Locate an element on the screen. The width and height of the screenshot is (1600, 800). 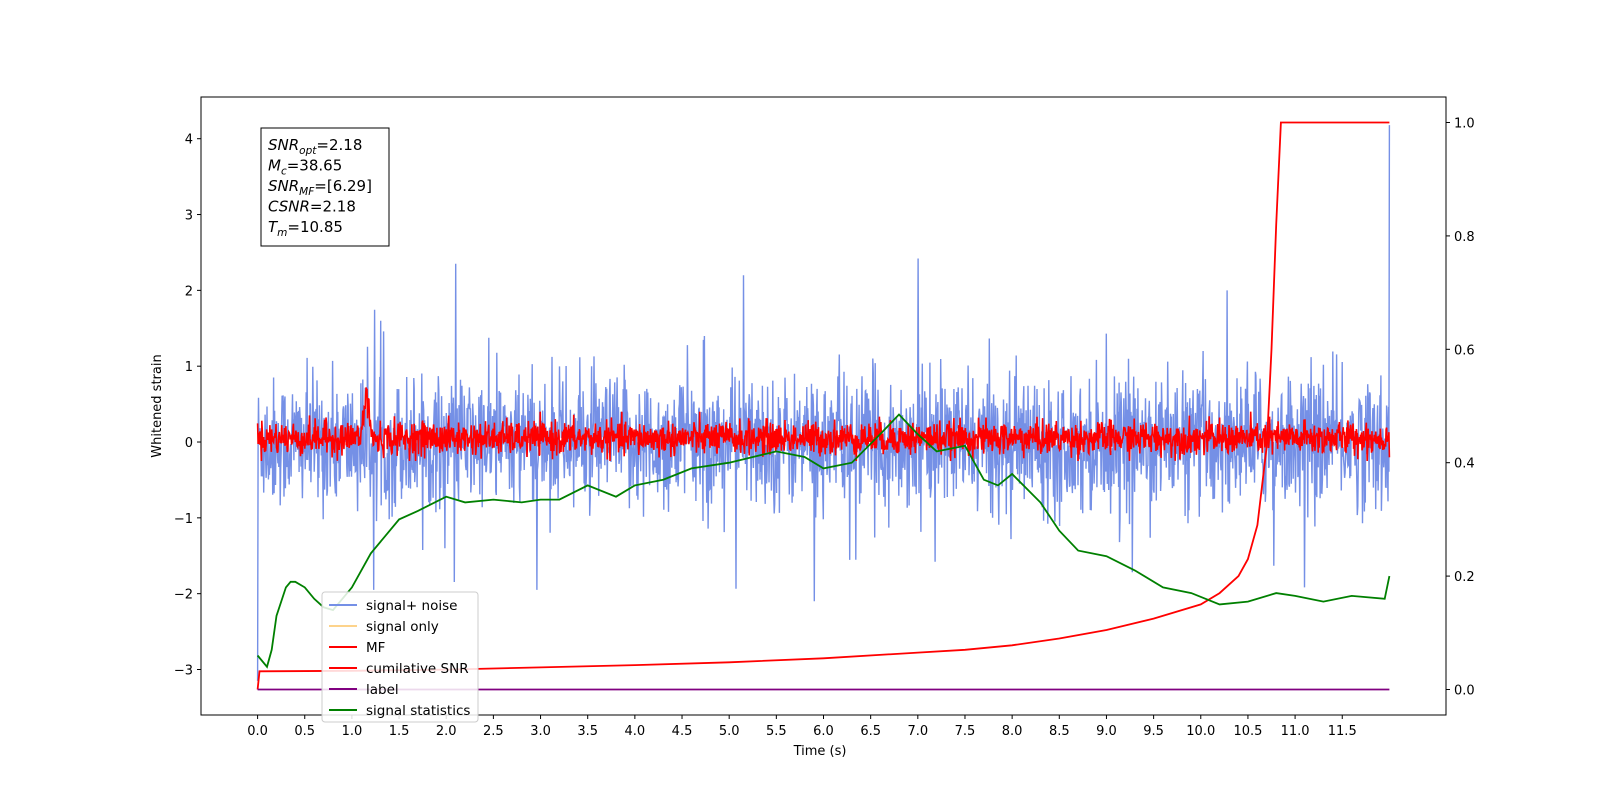
y2-tick-label: 0.2 is located at coordinates (1464, 577).